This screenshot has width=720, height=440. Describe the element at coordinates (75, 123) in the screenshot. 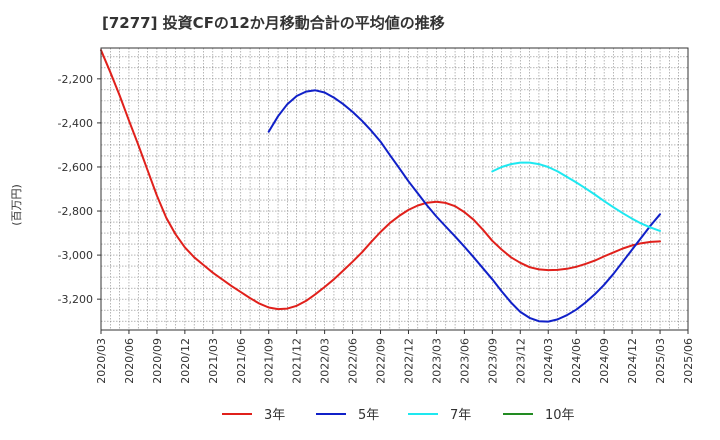

I see `y-tick-label: -2,400` at that location.